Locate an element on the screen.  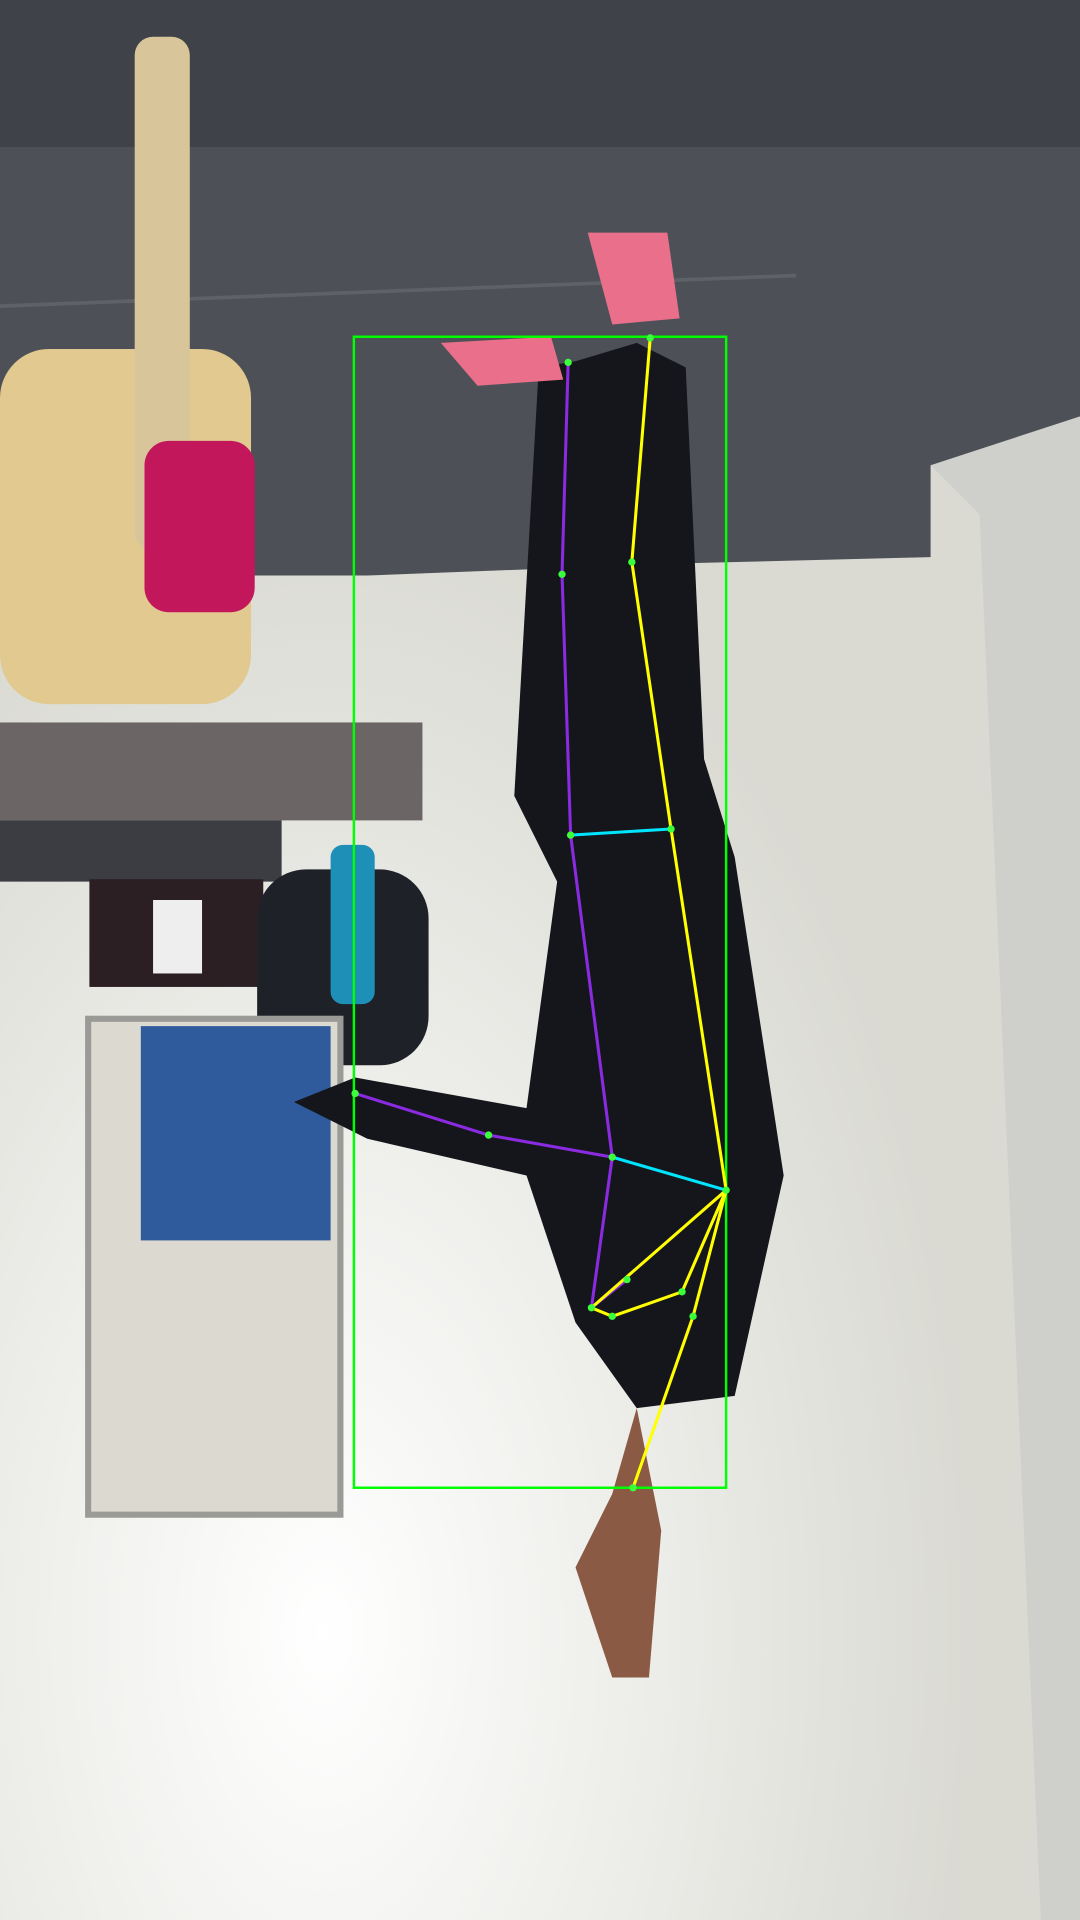
bag is located at coordinates (199, 526).